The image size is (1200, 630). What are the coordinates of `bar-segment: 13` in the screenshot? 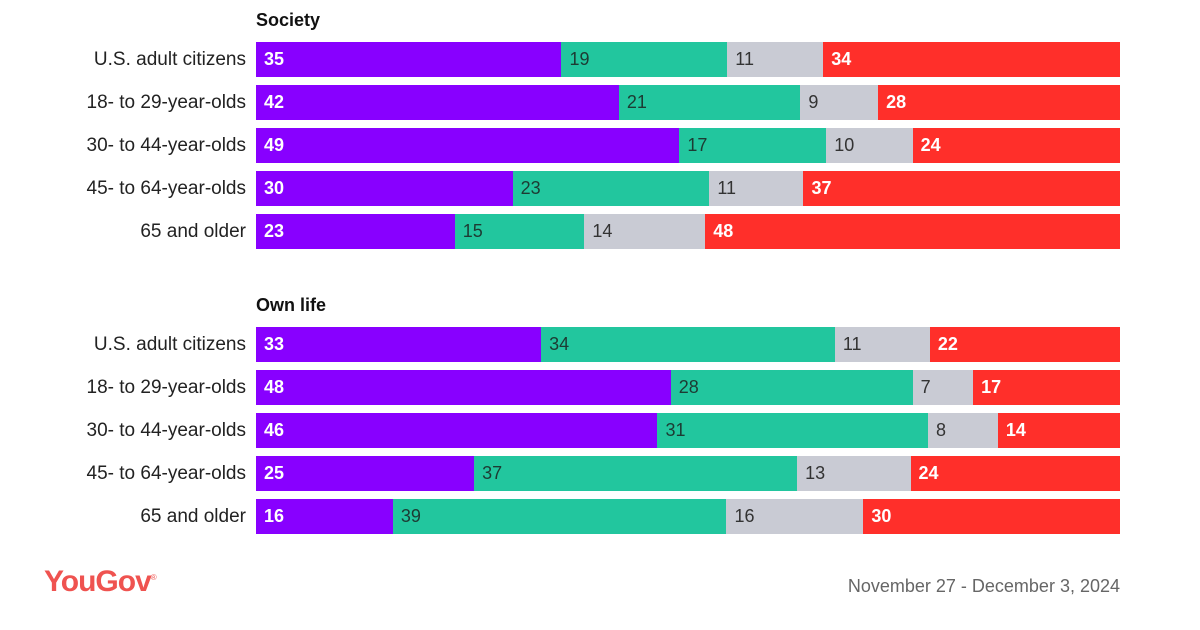 It's located at (854, 473).